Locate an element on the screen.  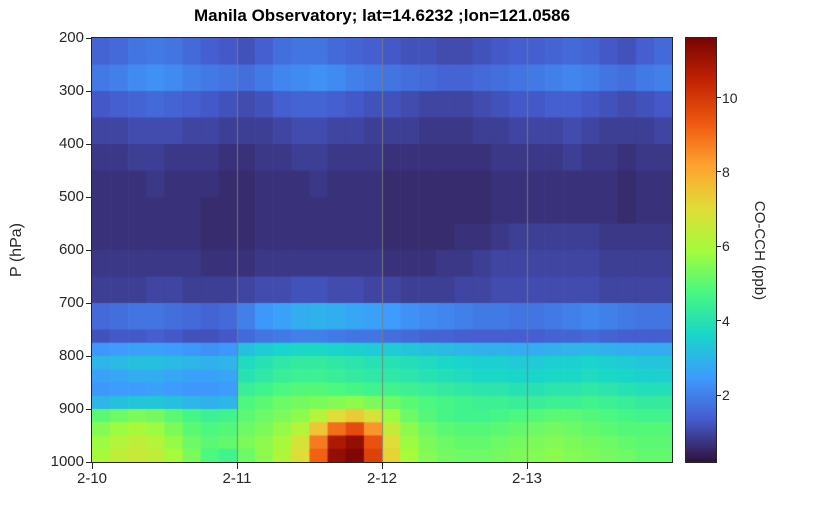
x-tick-label: 2-11 is located at coordinates (237, 478).